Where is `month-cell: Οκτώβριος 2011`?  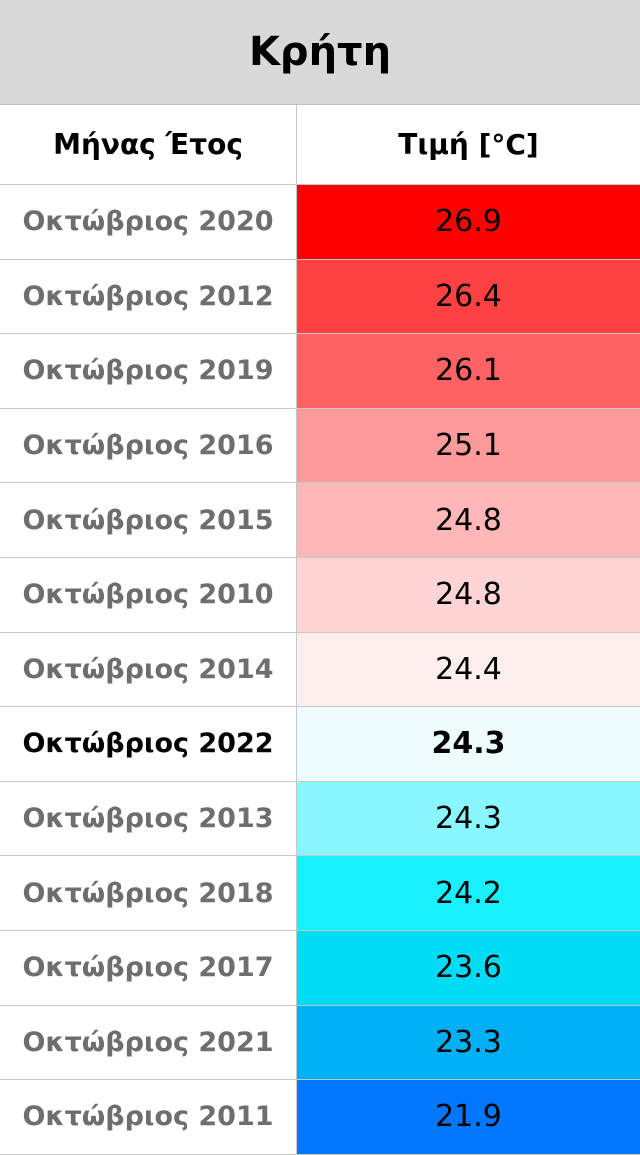
month-cell: Οκτώβριος 2011 is located at coordinates (148, 1117).